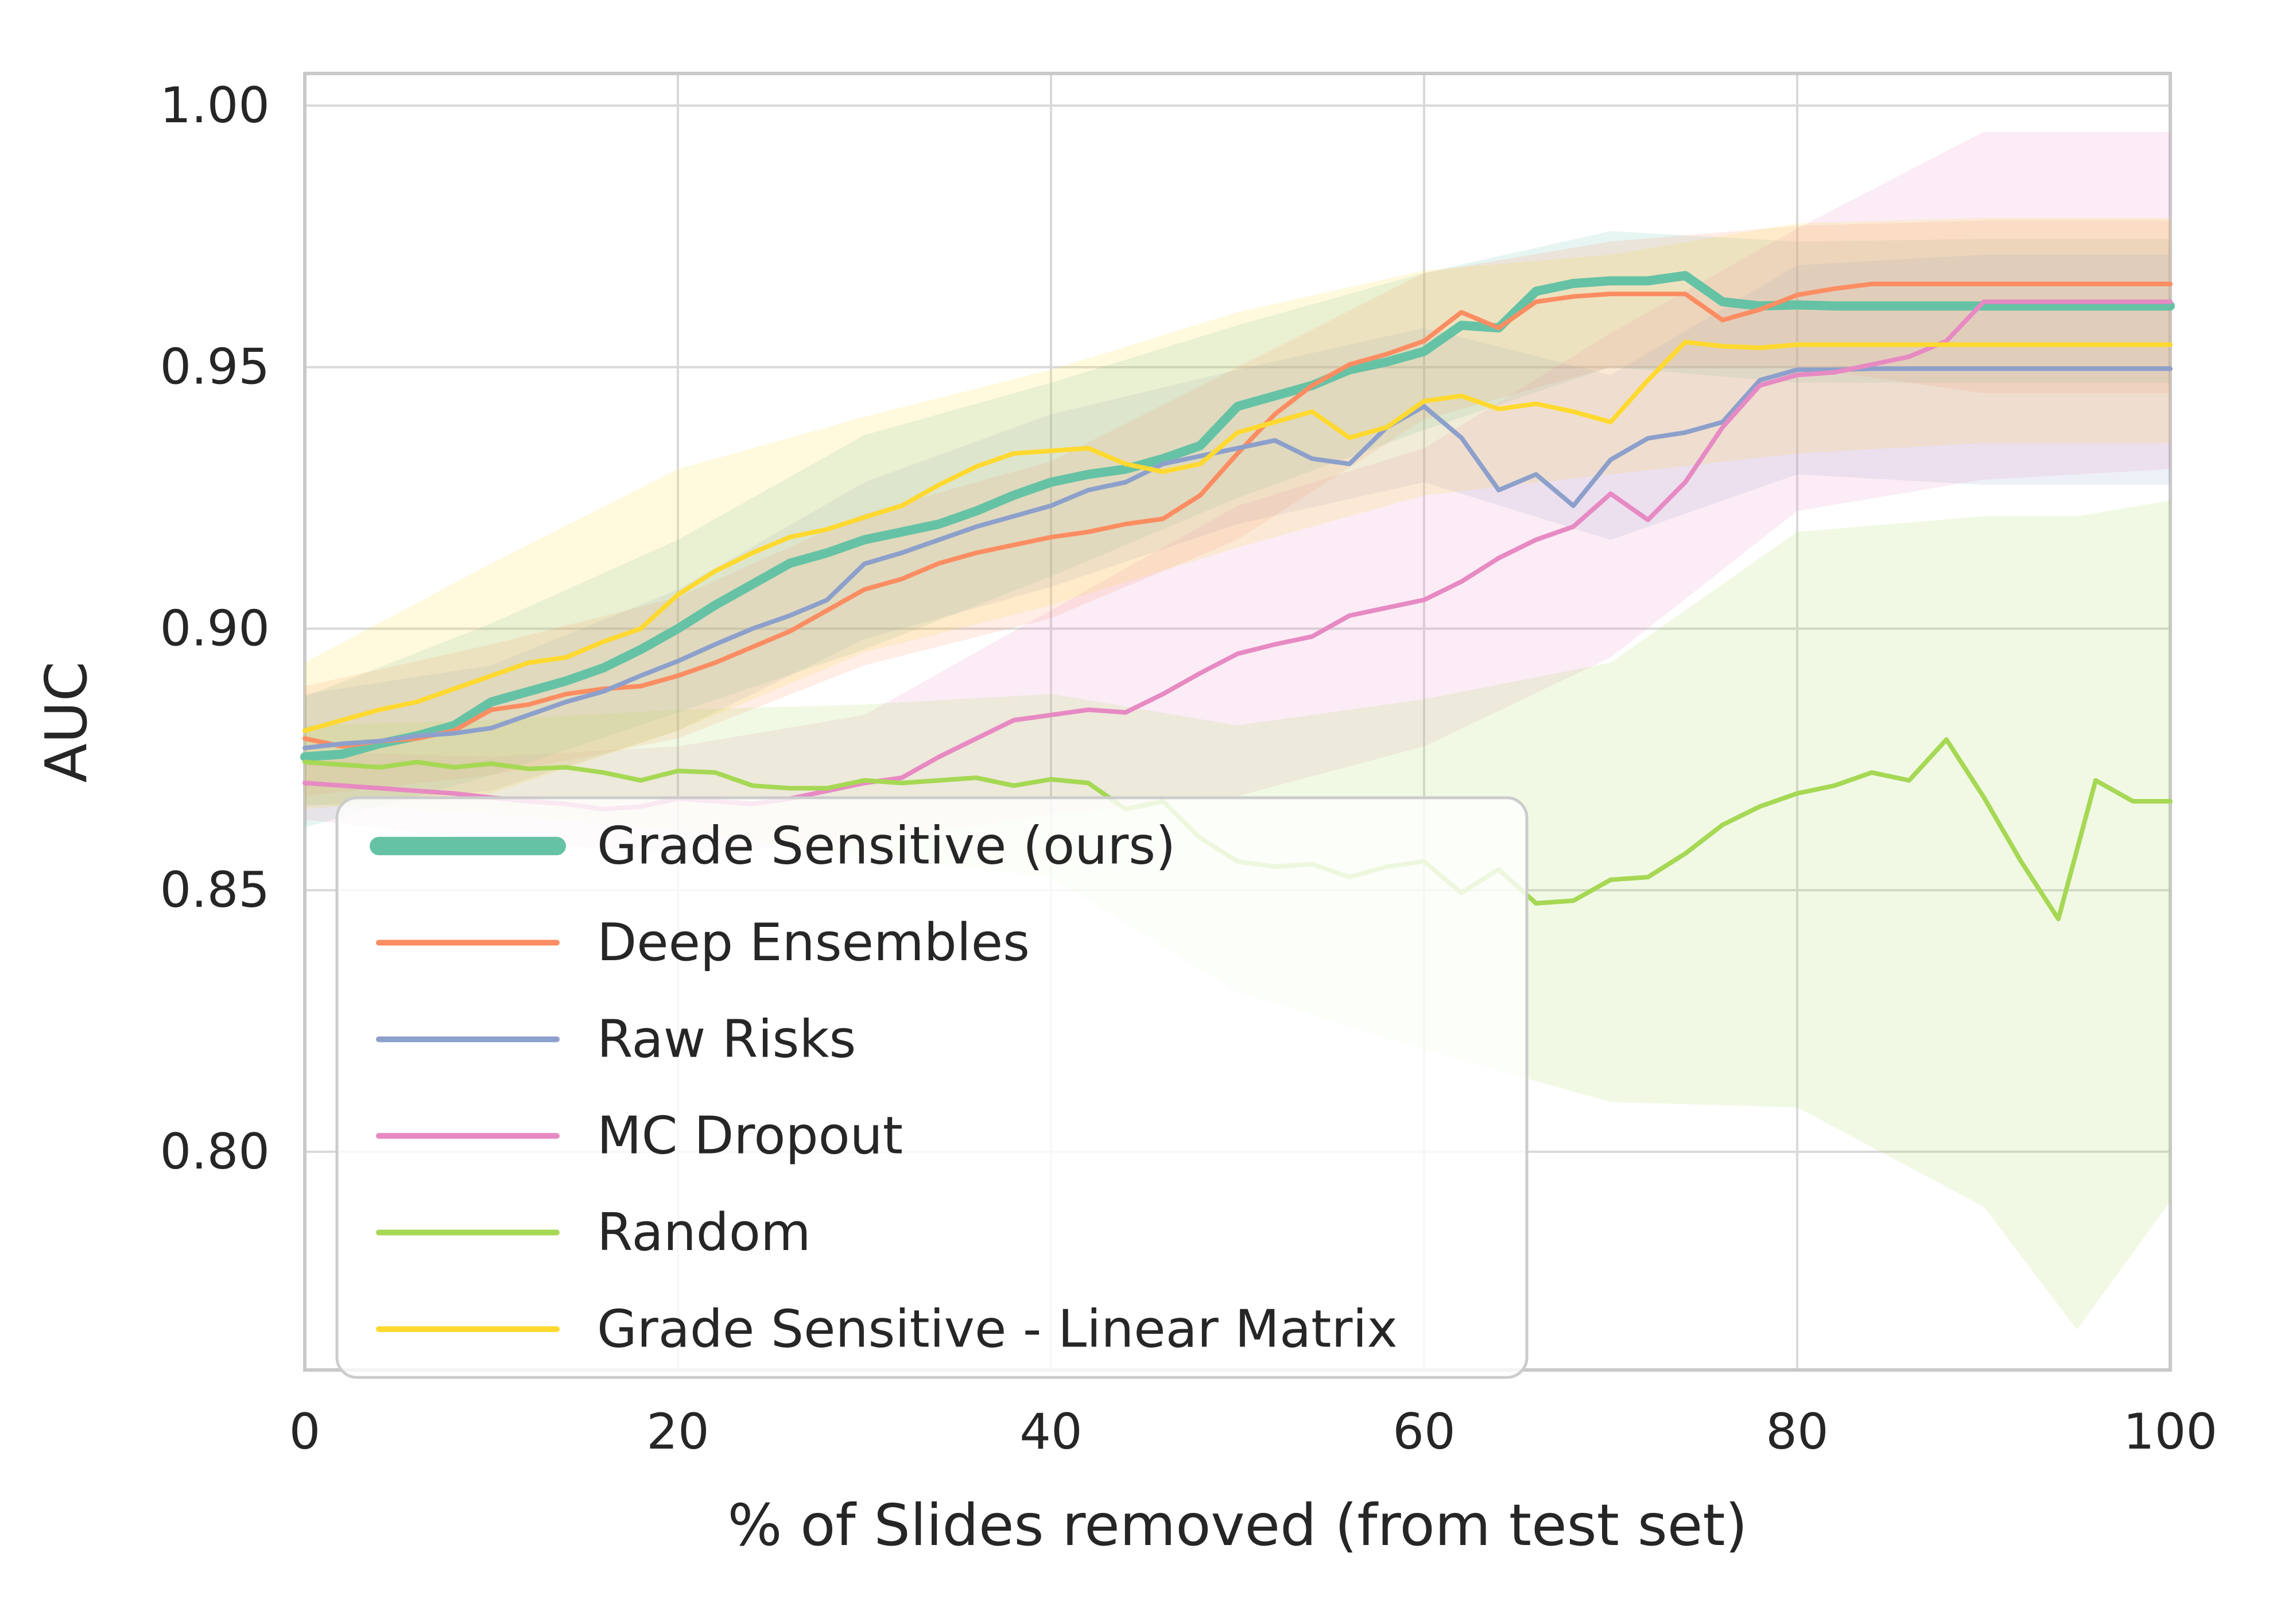 The image size is (2296, 1607). What do you see at coordinates (215, 628) in the screenshot?
I see `y-tick-label-0.9: 0.90` at bounding box center [215, 628].